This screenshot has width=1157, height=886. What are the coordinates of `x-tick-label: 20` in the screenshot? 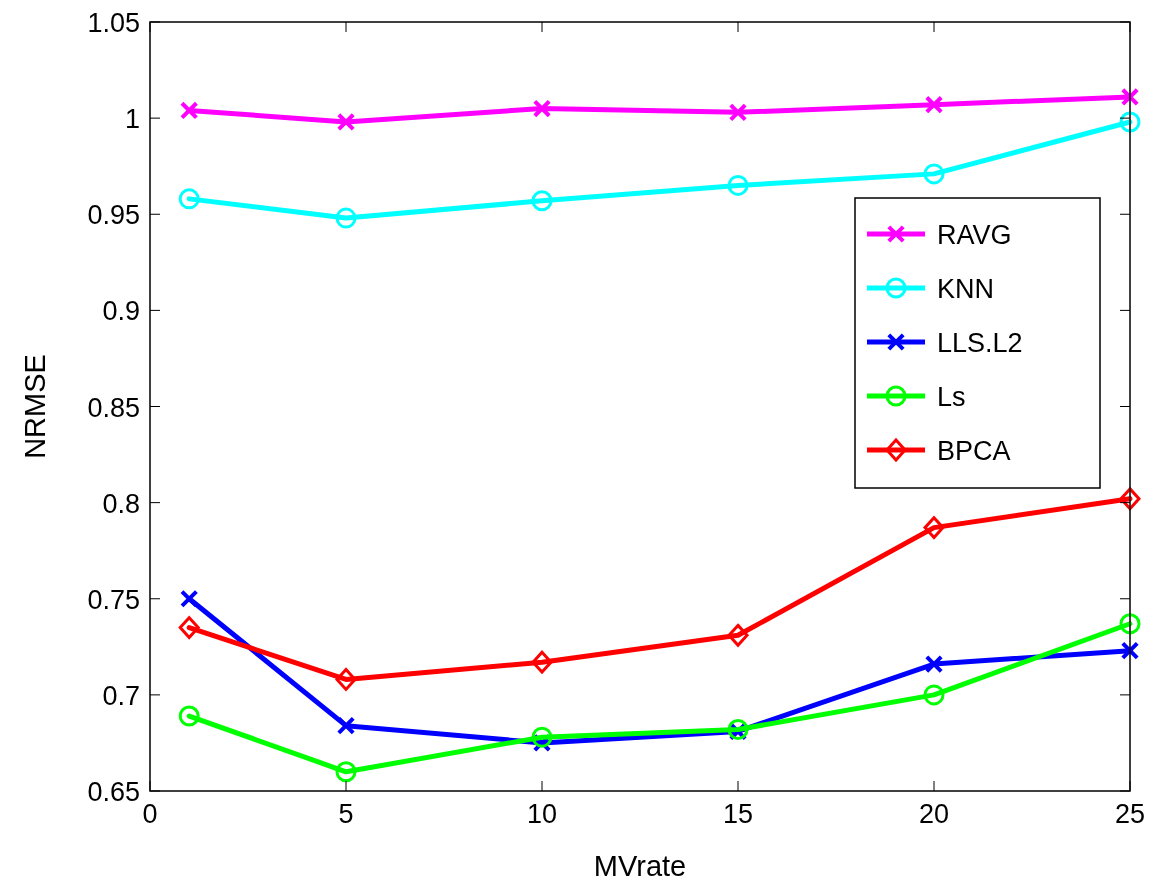 It's located at (934, 814).